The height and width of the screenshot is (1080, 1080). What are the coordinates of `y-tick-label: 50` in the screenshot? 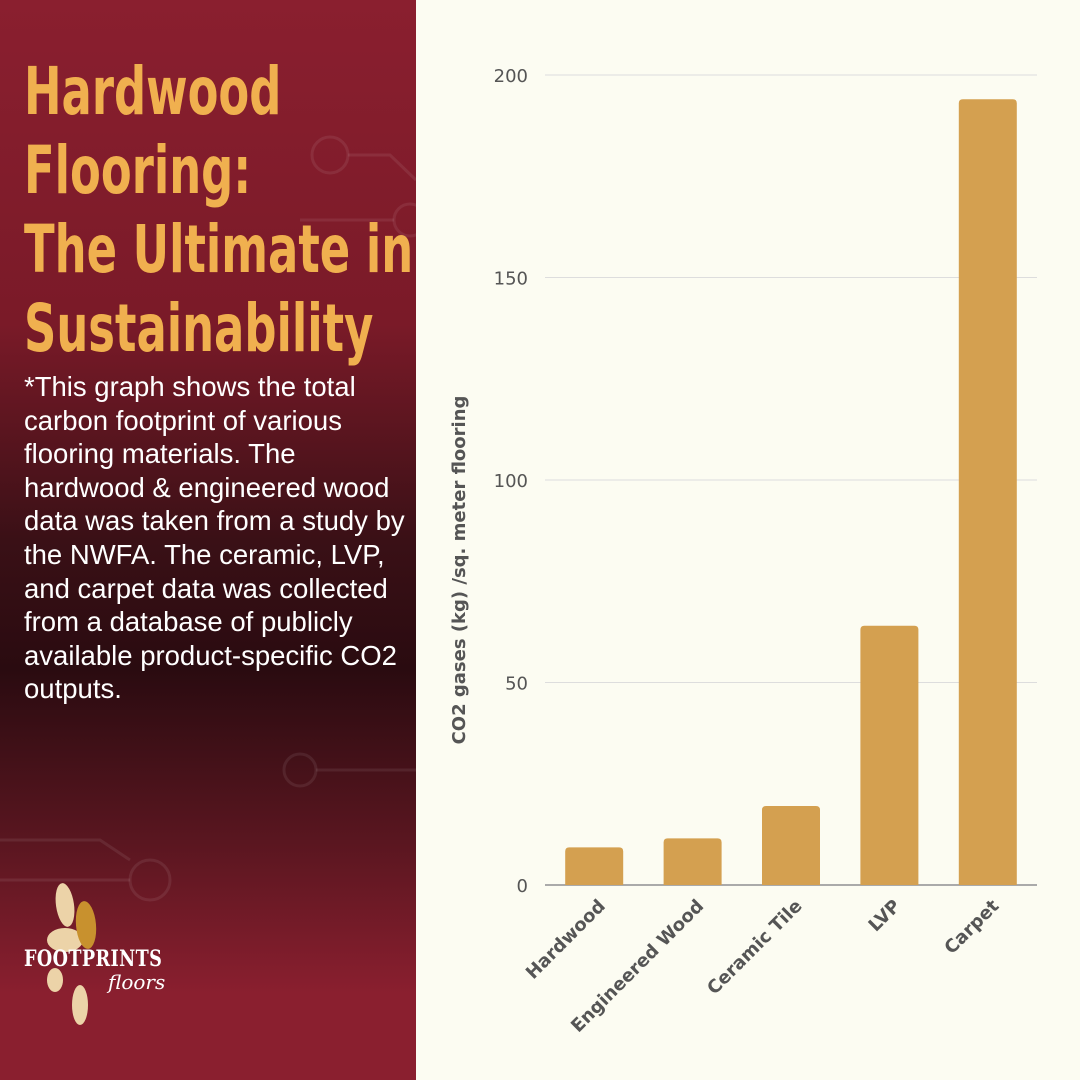 It's located at (516, 684).